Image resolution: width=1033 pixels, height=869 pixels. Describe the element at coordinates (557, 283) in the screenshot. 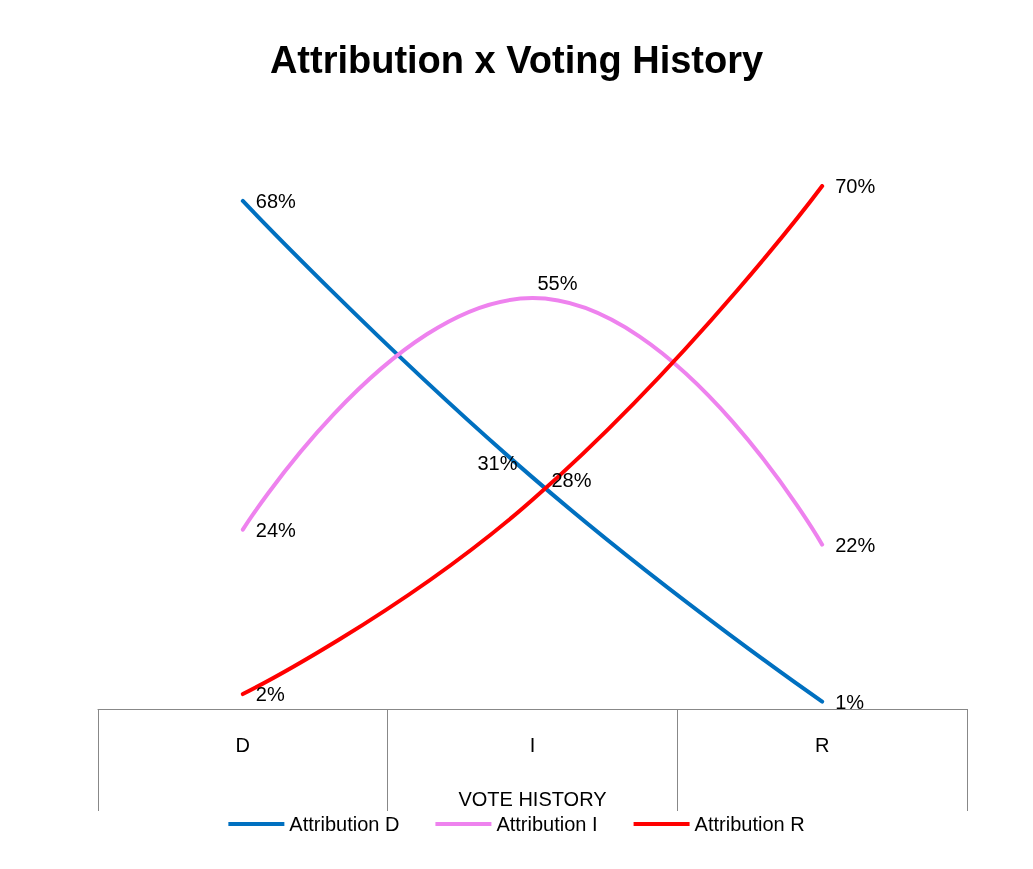

I see `data-label: 55%` at that location.